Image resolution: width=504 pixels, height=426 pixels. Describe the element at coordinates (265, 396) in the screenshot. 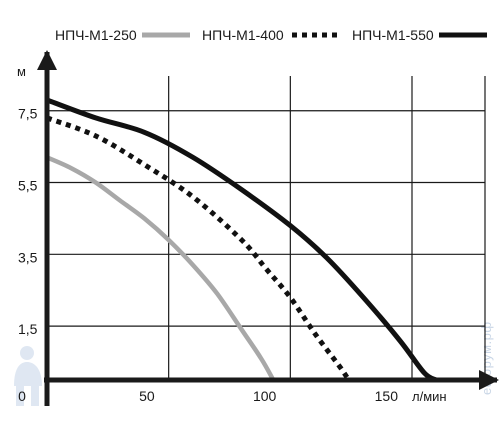

I see `x-tick-label: 100` at that location.